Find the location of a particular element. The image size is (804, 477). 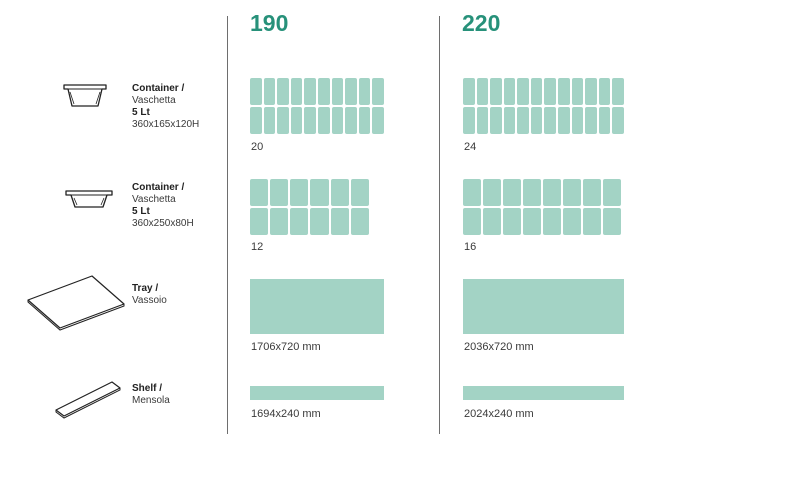

tray-190-panel is located at coordinates (317, 306).